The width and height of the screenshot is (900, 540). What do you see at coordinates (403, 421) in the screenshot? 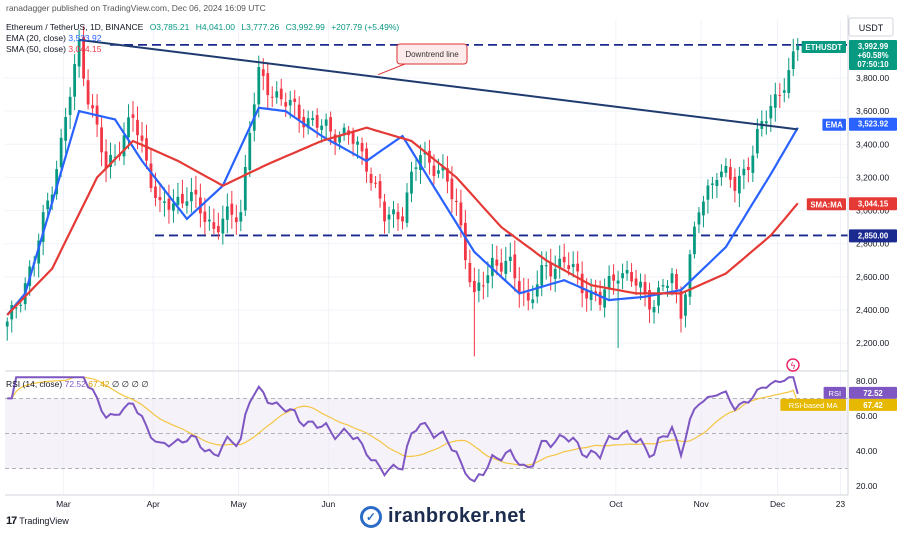
I see `rsi-ma-line` at bounding box center [403, 421].